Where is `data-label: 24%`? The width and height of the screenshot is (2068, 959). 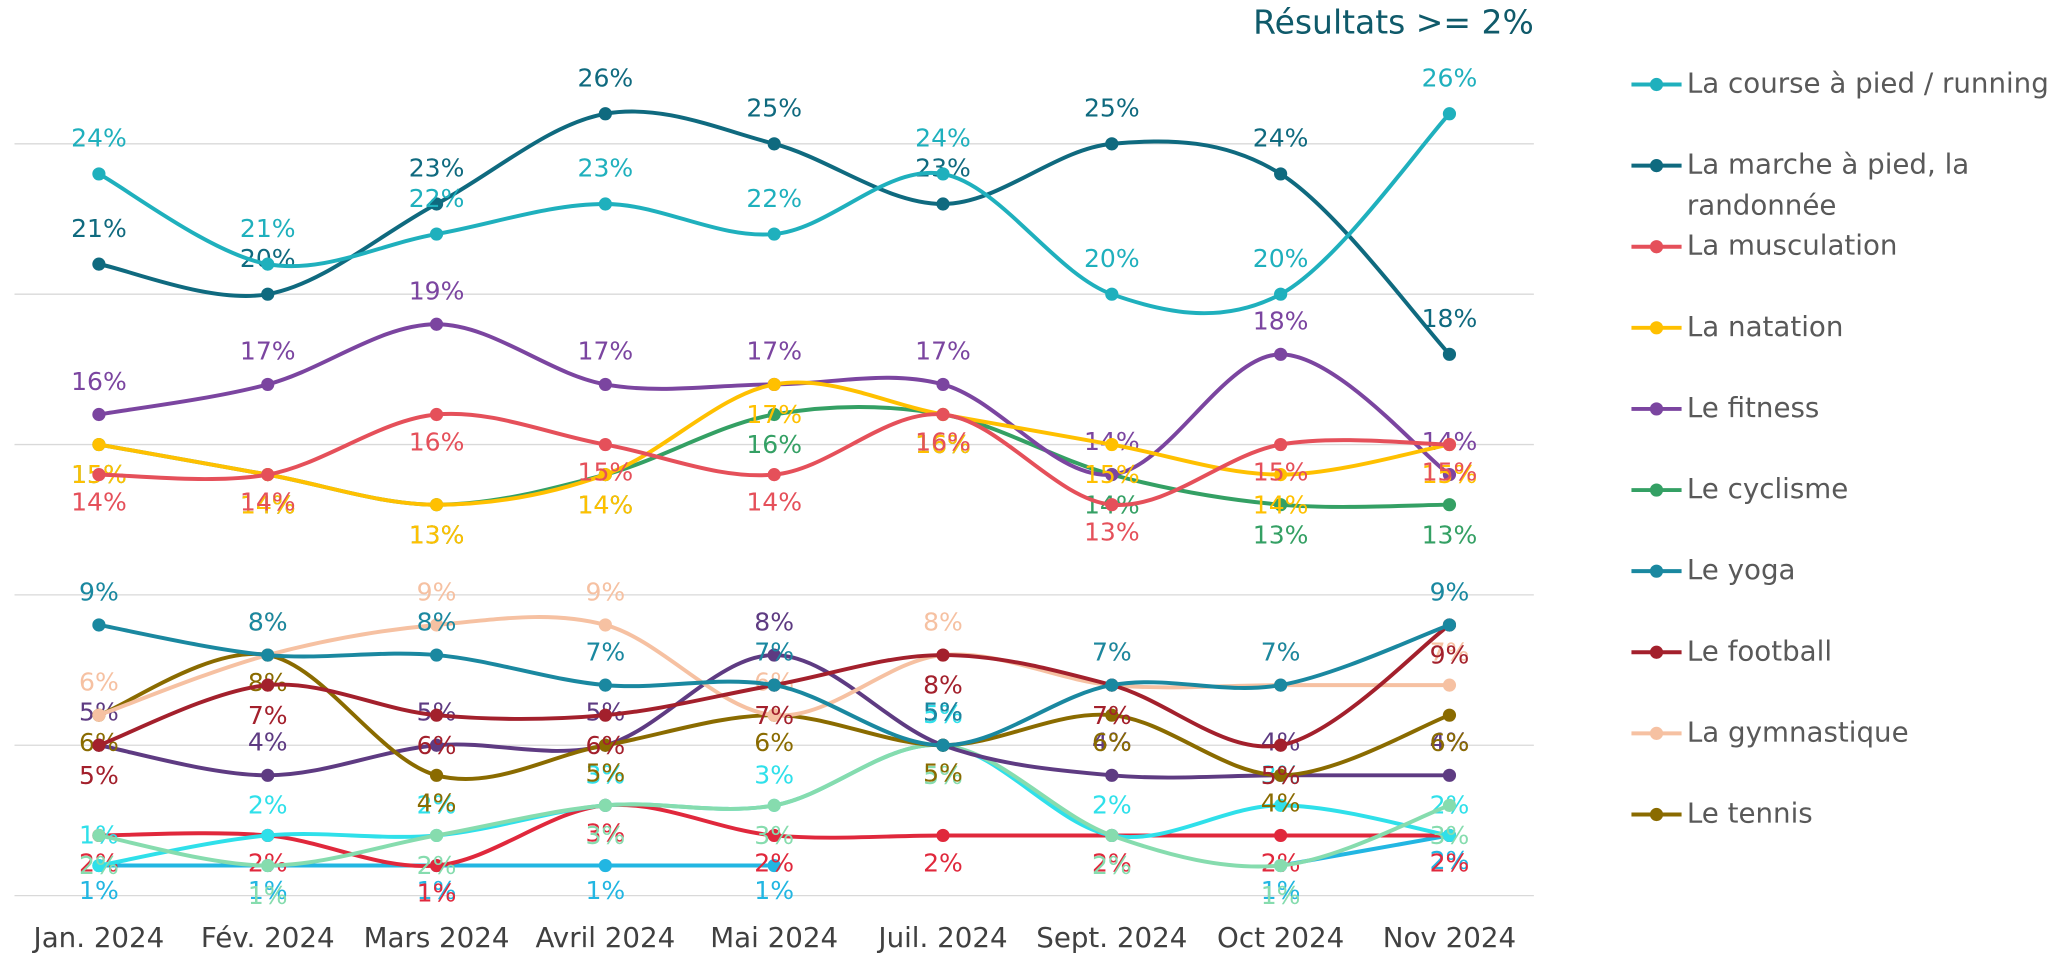 data-label: 24% is located at coordinates (1281, 138).